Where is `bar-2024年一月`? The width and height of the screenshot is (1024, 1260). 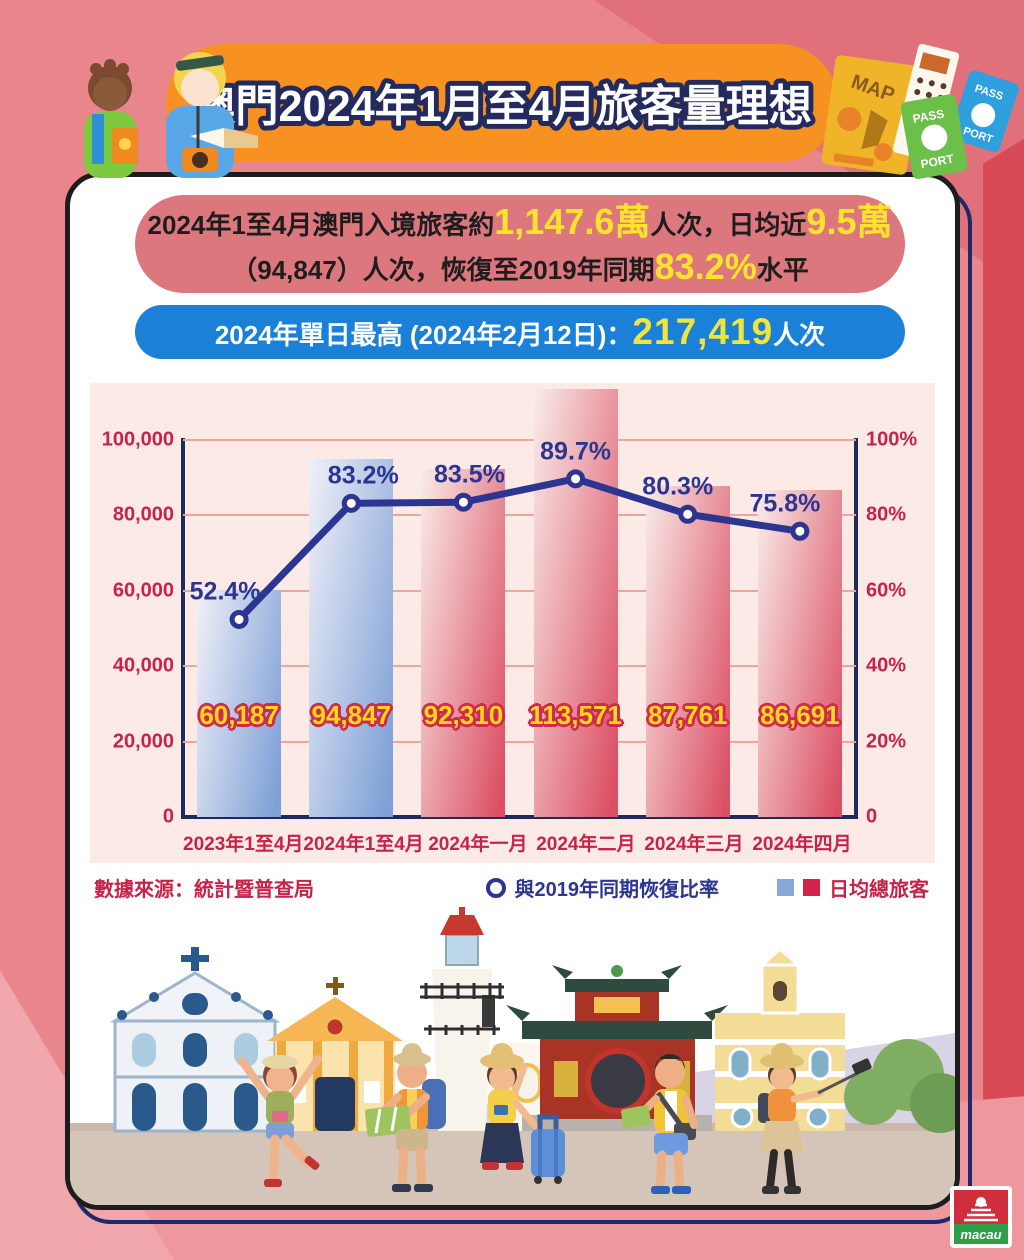
bar-2024年一月 is located at coordinates (463, 643).